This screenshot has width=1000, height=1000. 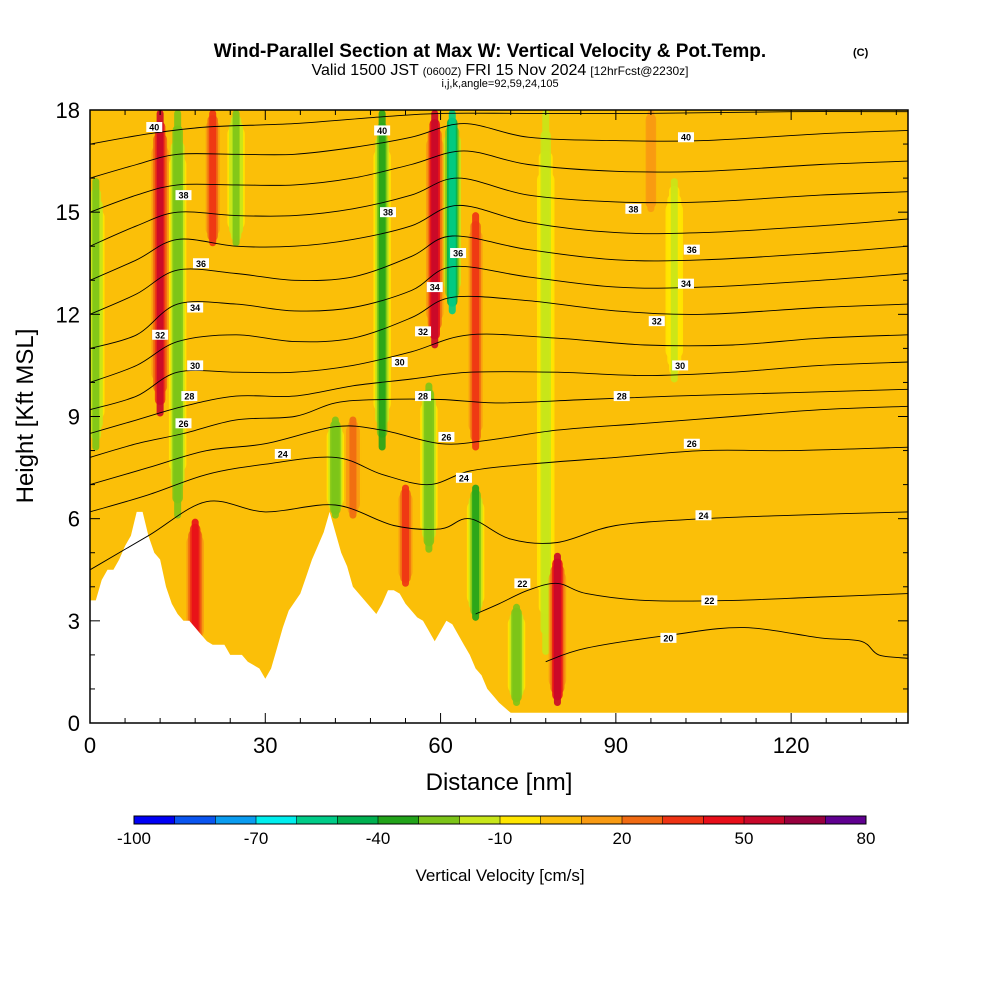 What do you see at coordinates (639, 71) in the screenshot?
I see `subtitle-forecast: [12hrFcst@2230z]` at bounding box center [639, 71].